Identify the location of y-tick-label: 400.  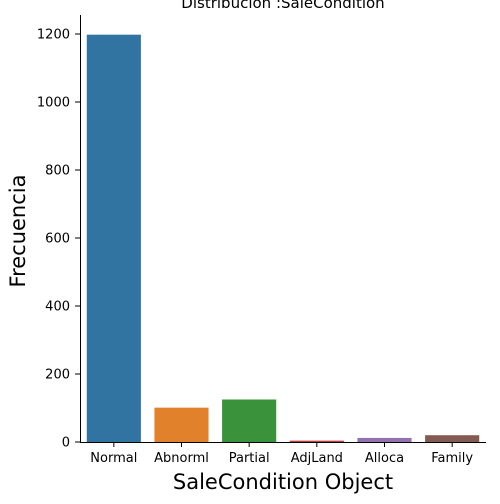
(57, 307).